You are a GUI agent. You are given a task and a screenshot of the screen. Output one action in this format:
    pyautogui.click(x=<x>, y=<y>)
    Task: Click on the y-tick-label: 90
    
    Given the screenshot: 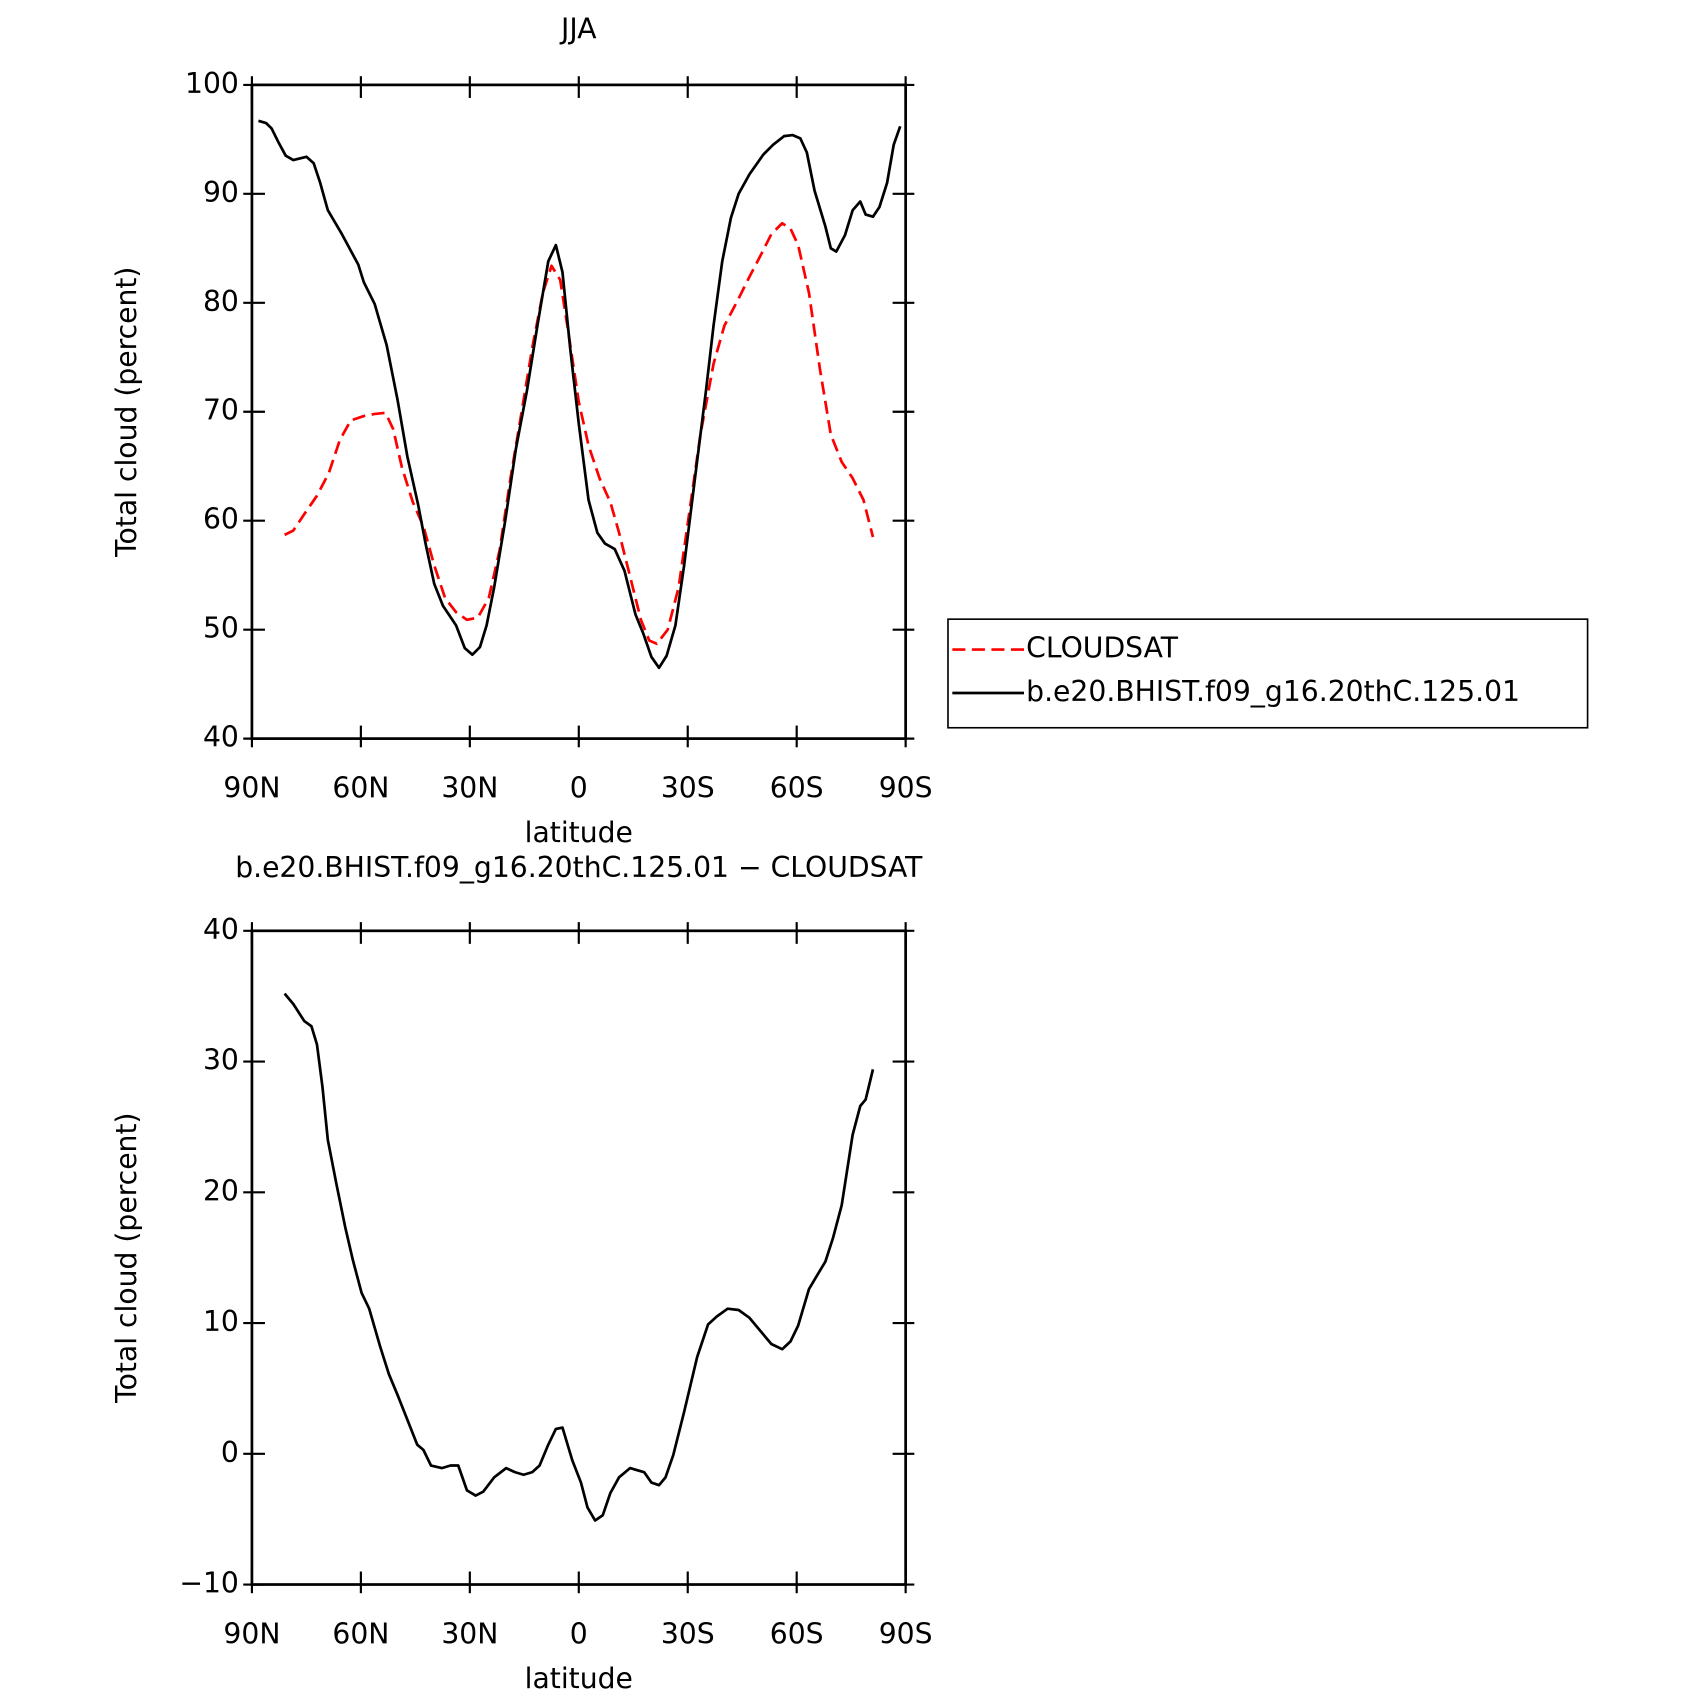 What is the action you would take?
    pyautogui.click(x=221, y=192)
    